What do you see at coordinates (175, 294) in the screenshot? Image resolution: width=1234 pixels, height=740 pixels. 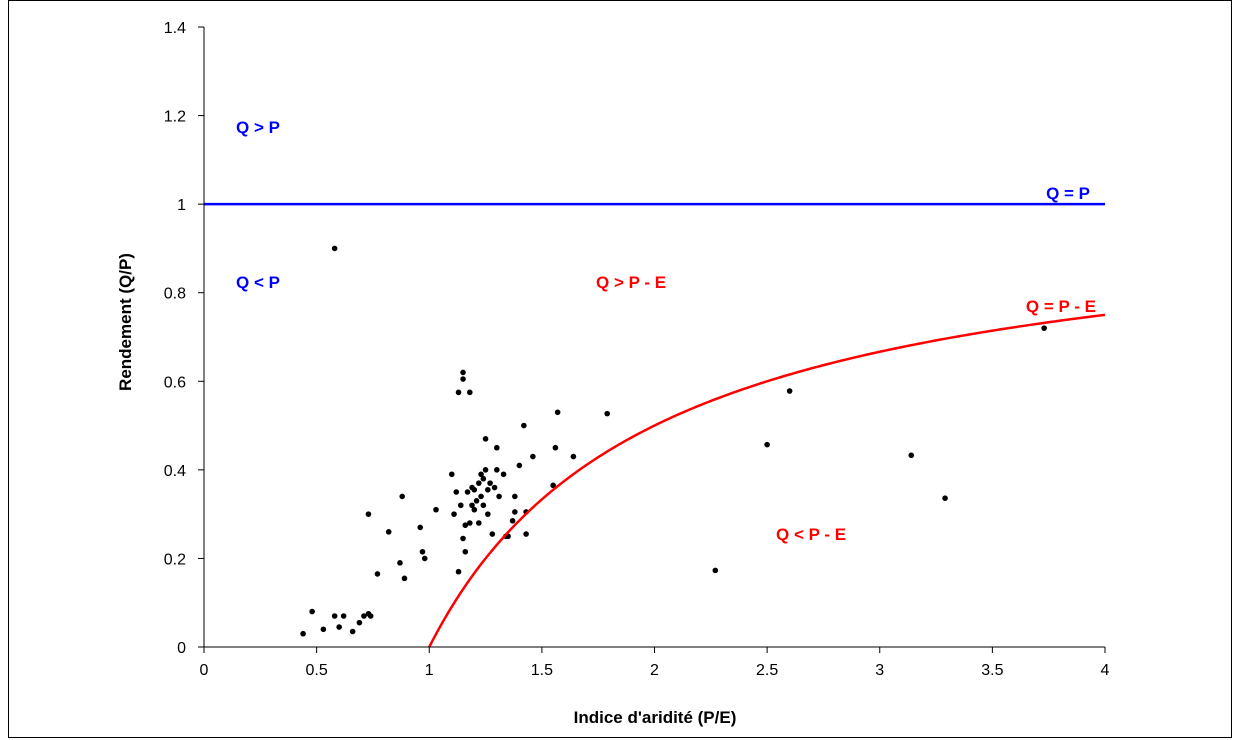 I see `y-tick-label: 0.8` at bounding box center [175, 294].